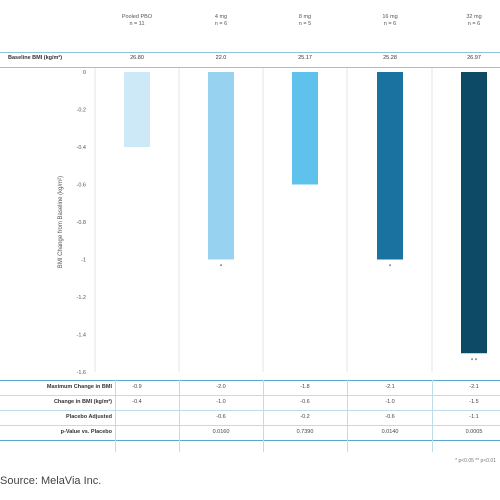  Describe the element at coordinates (221, 58) in the screenshot. I see `baseline-value: 22.0` at that location.